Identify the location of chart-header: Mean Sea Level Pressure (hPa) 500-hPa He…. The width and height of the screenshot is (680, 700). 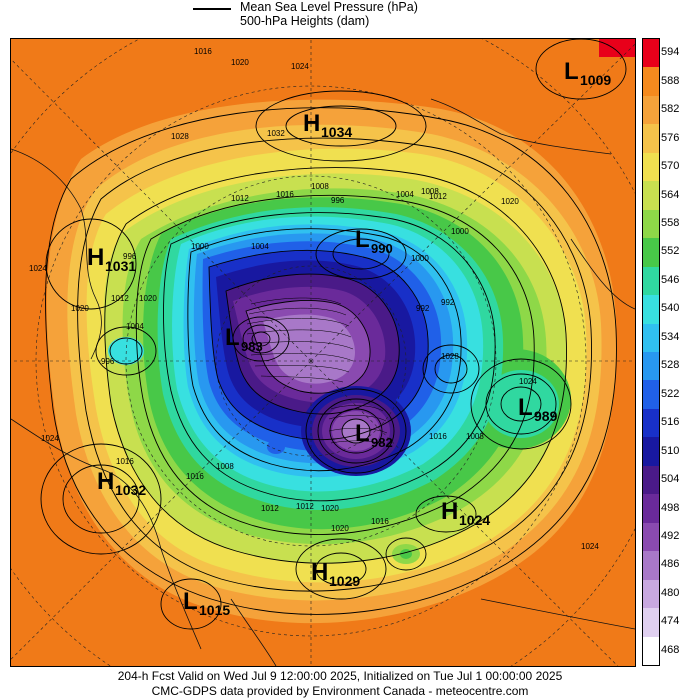
(340, 18).